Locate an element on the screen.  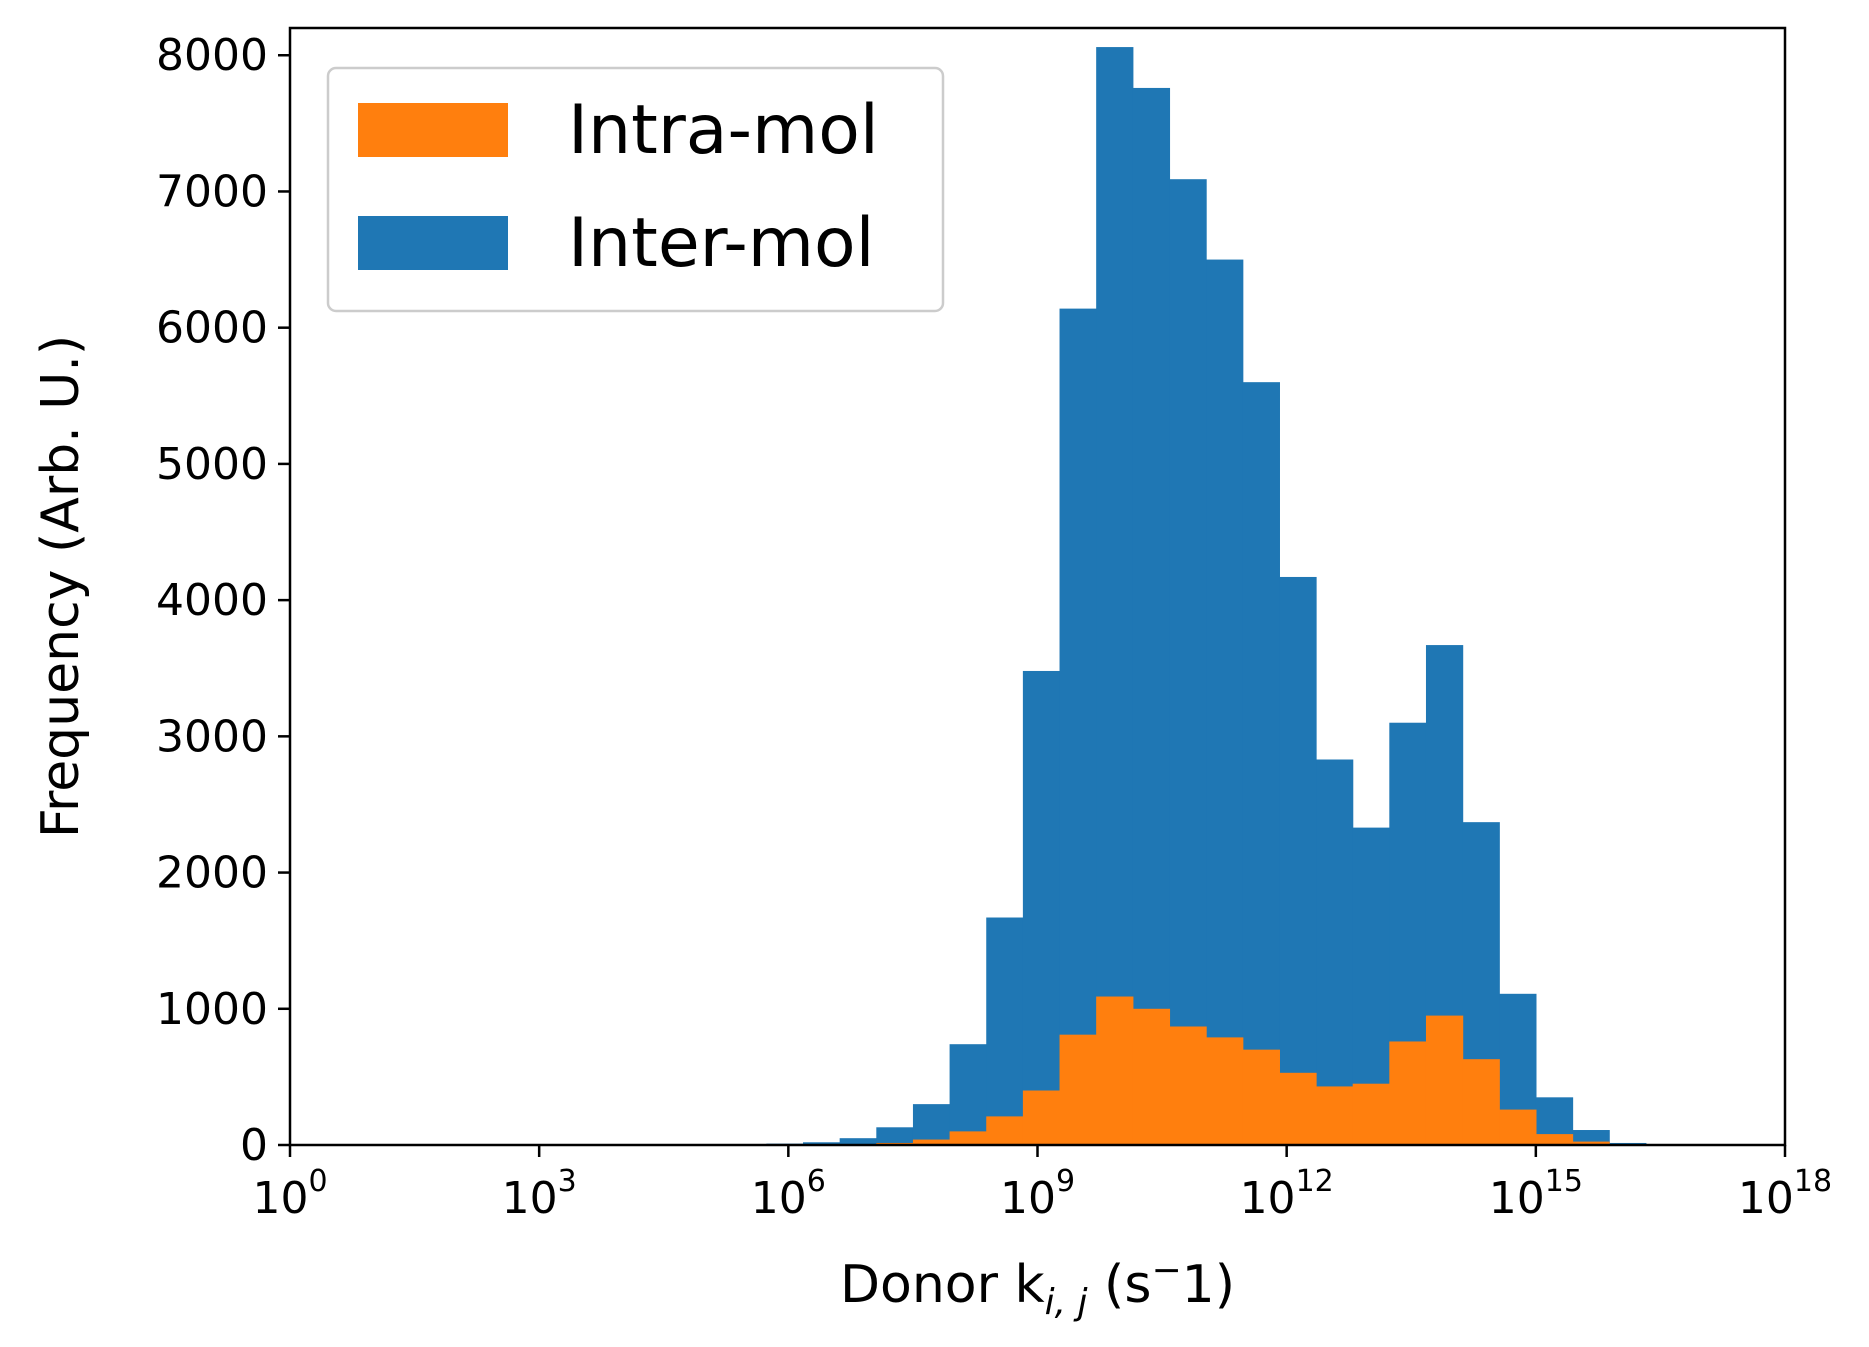
y-axis-ticks: 0 1000 2000 3000 4000 5000 6000 7000 8000 is located at coordinates (223, 600).